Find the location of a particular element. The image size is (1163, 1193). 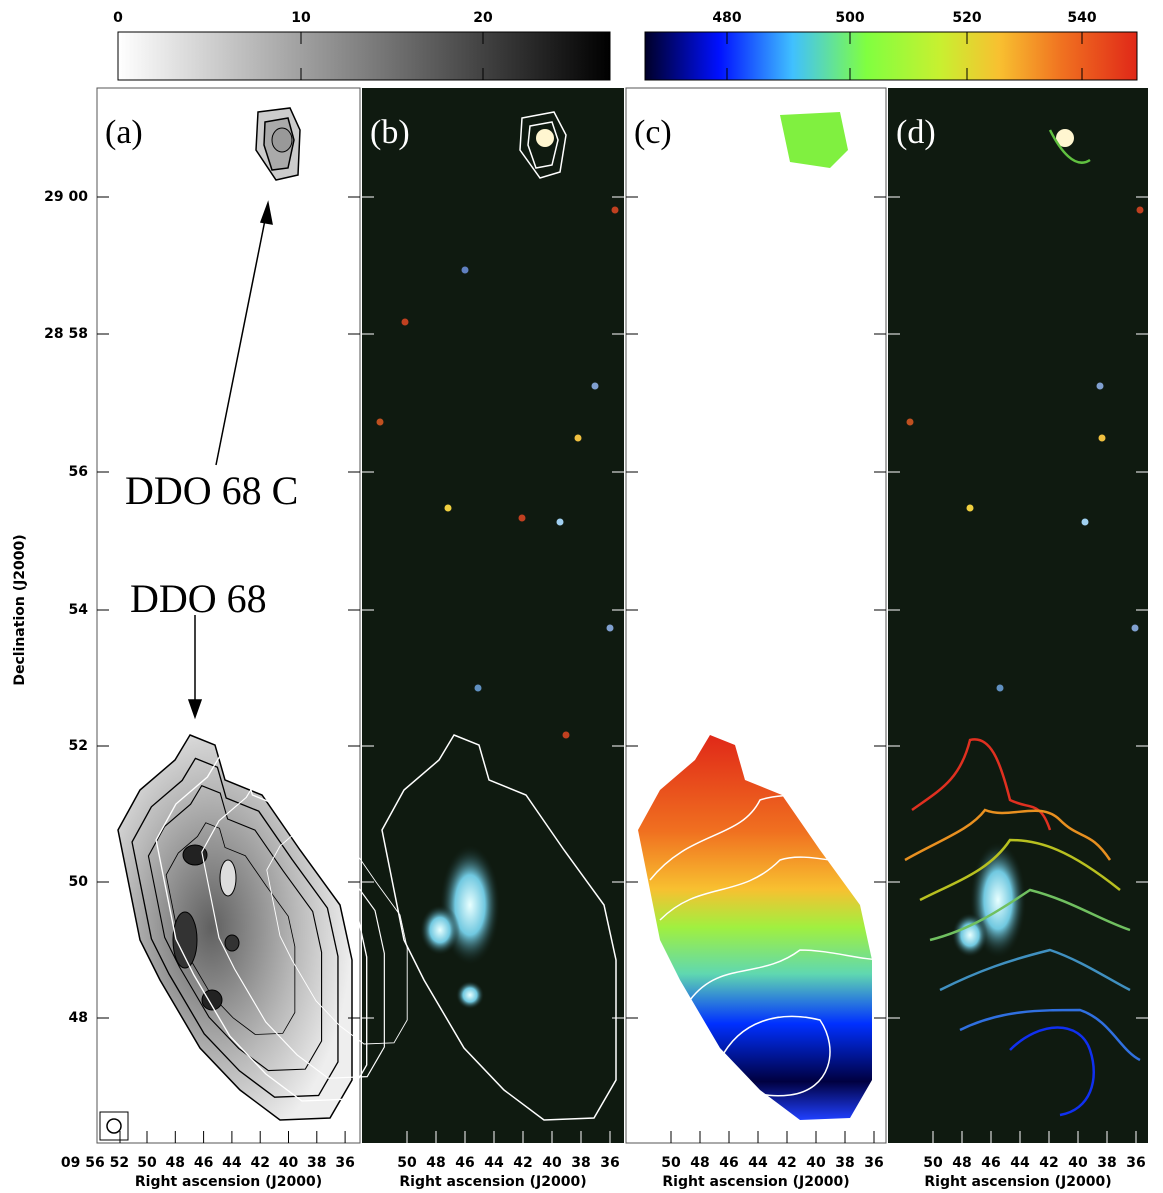

panel-label: (d) is located at coordinates (916, 132).